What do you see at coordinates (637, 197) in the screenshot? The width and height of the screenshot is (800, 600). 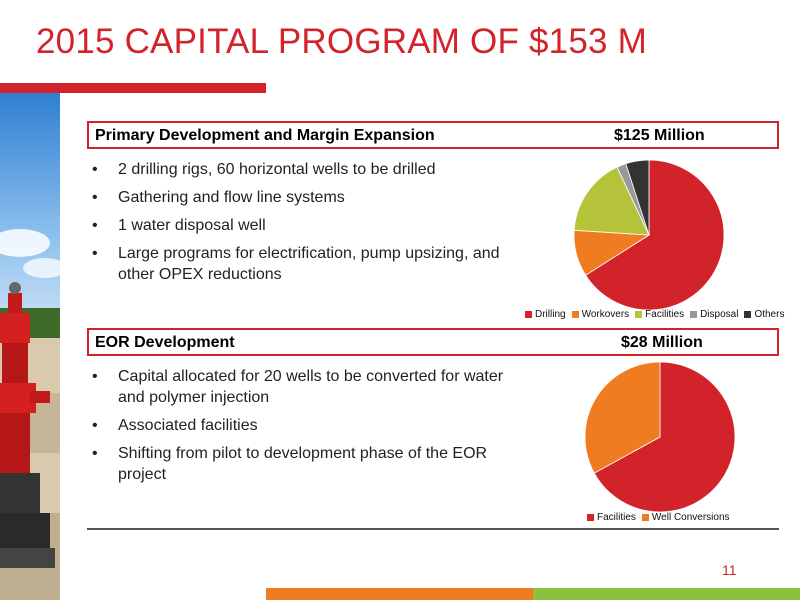 I see `pie-slice-others` at bounding box center [637, 197].